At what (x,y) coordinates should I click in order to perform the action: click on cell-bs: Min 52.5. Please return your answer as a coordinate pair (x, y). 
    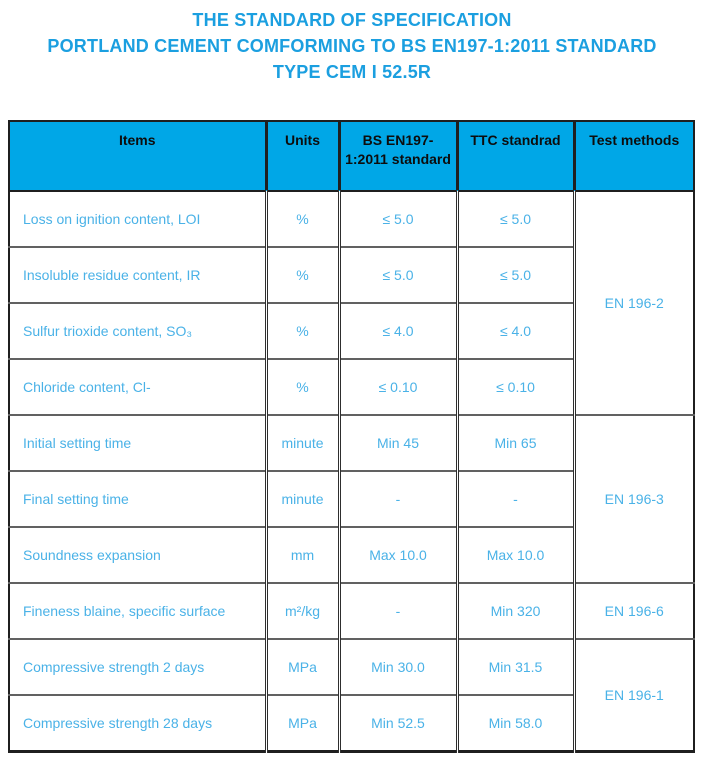
    Looking at the image, I should click on (397, 722).